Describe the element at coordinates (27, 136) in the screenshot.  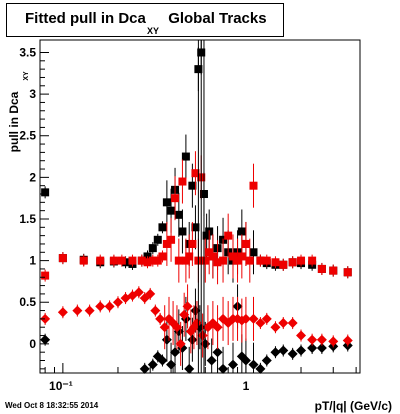
I see `y-tick-label: 2.5` at that location.